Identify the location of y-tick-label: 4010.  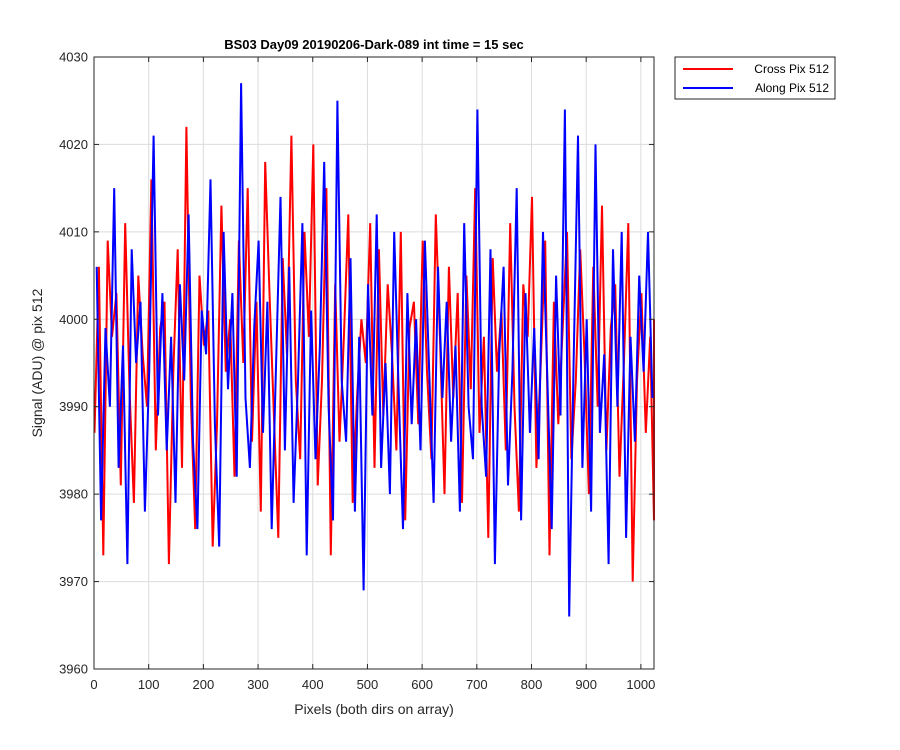
(73, 231).